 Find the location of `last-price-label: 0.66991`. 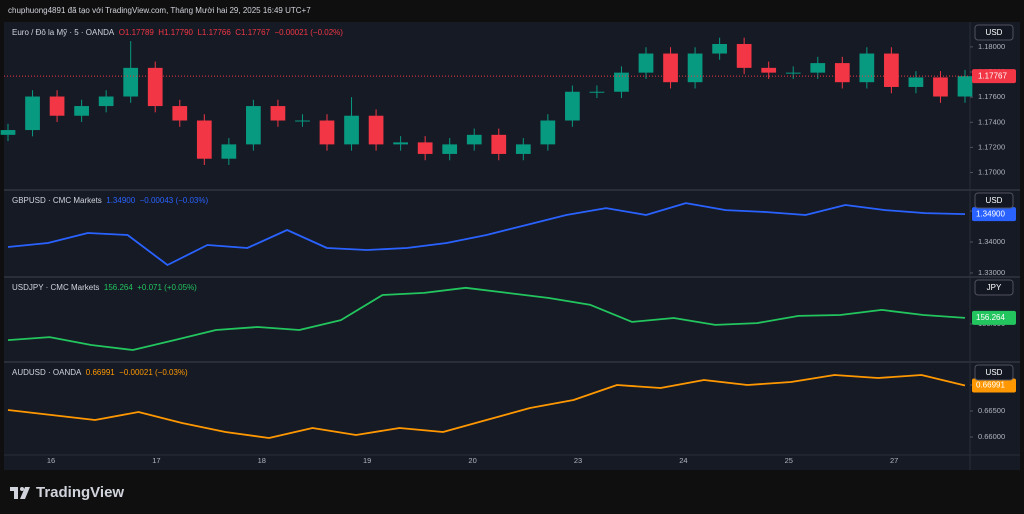

last-price-label: 0.66991 is located at coordinates (990, 385).